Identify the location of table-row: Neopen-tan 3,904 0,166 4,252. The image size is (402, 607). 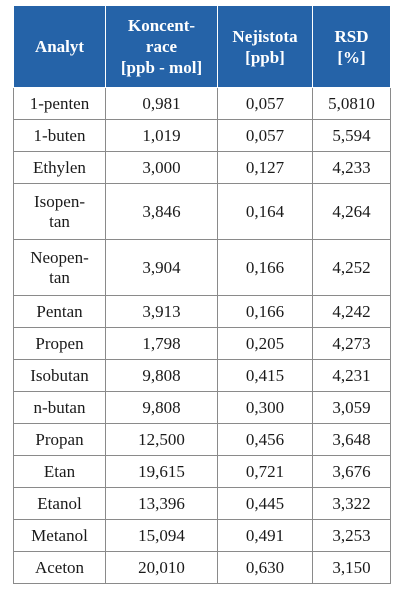
(202, 267).